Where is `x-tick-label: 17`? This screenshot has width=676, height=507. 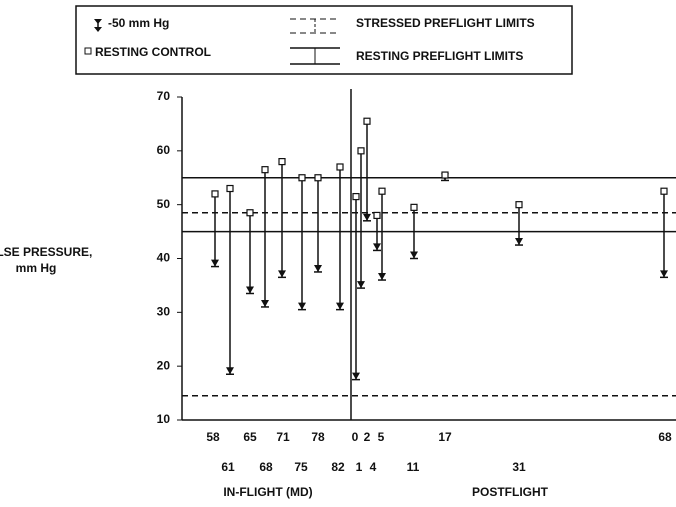
x-tick-label: 17 is located at coordinates (445, 437).